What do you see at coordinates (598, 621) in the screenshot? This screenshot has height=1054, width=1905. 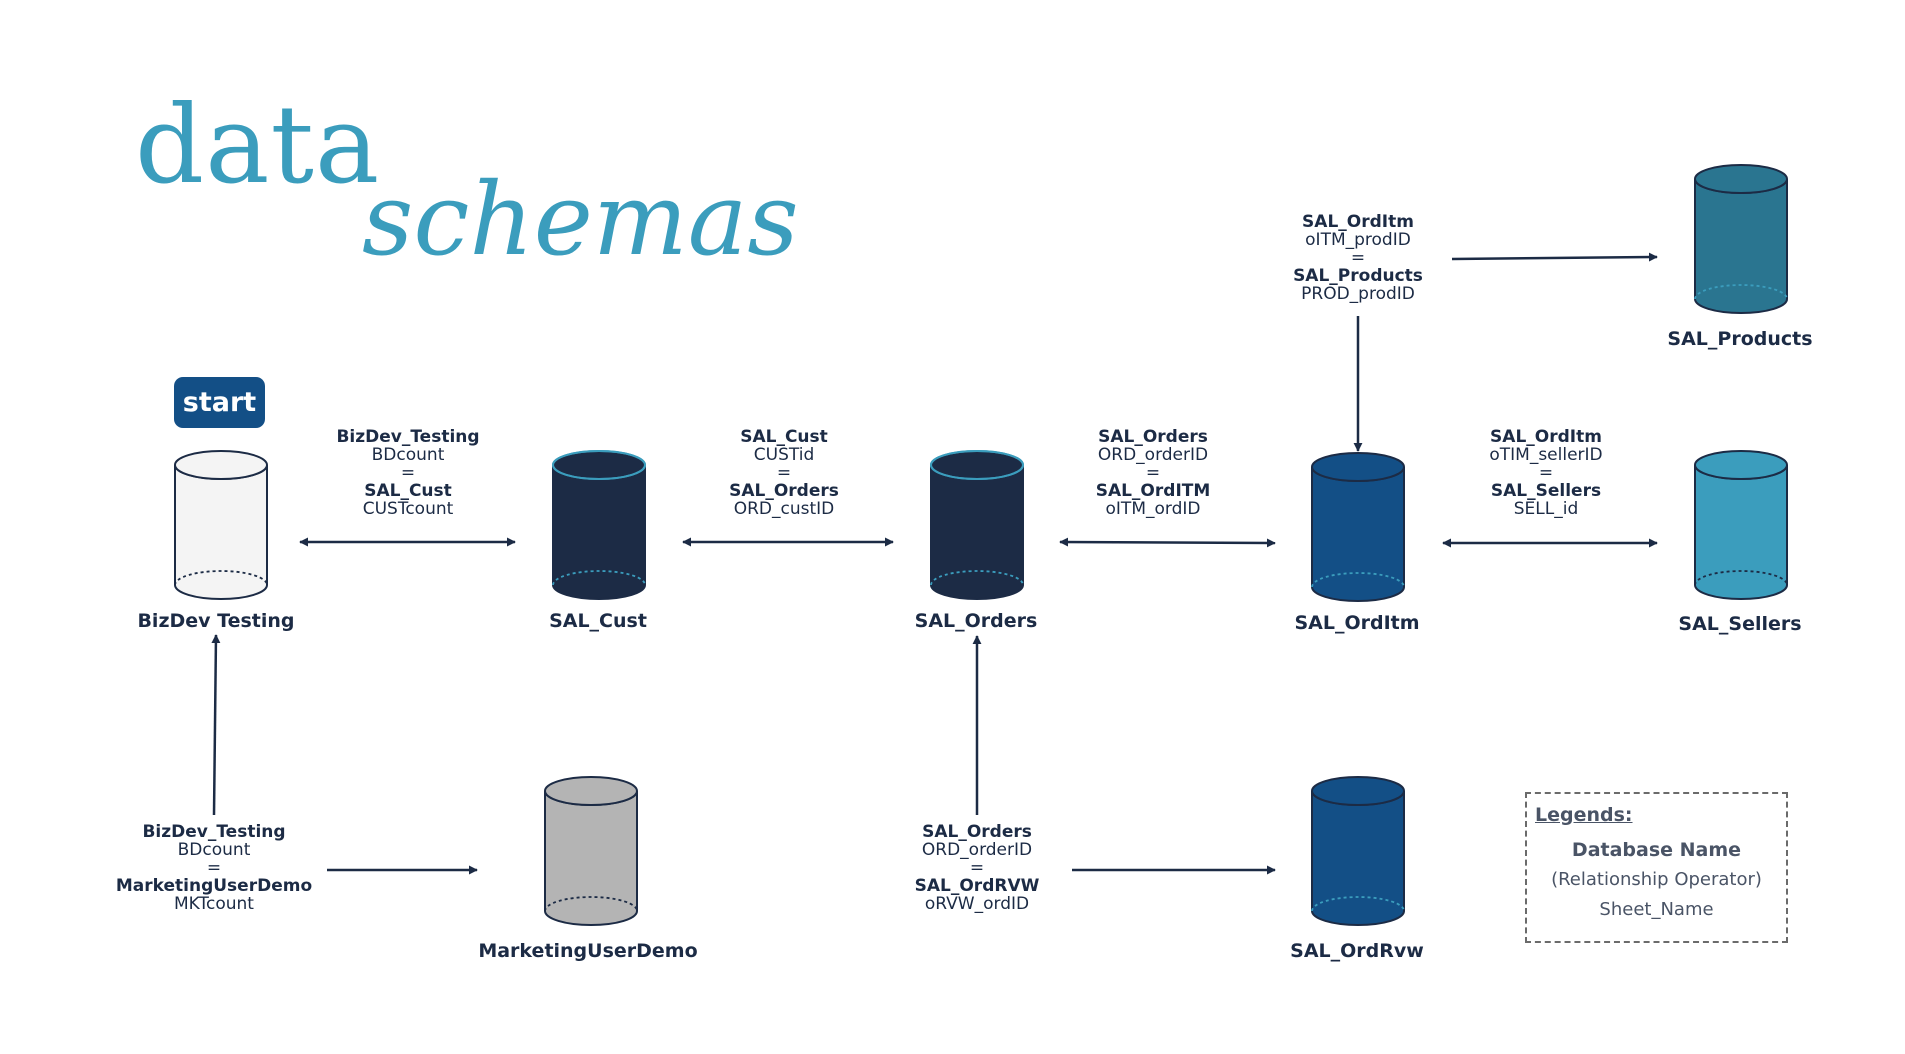 I see `db-label-sal-cust: SAL_Cust` at bounding box center [598, 621].